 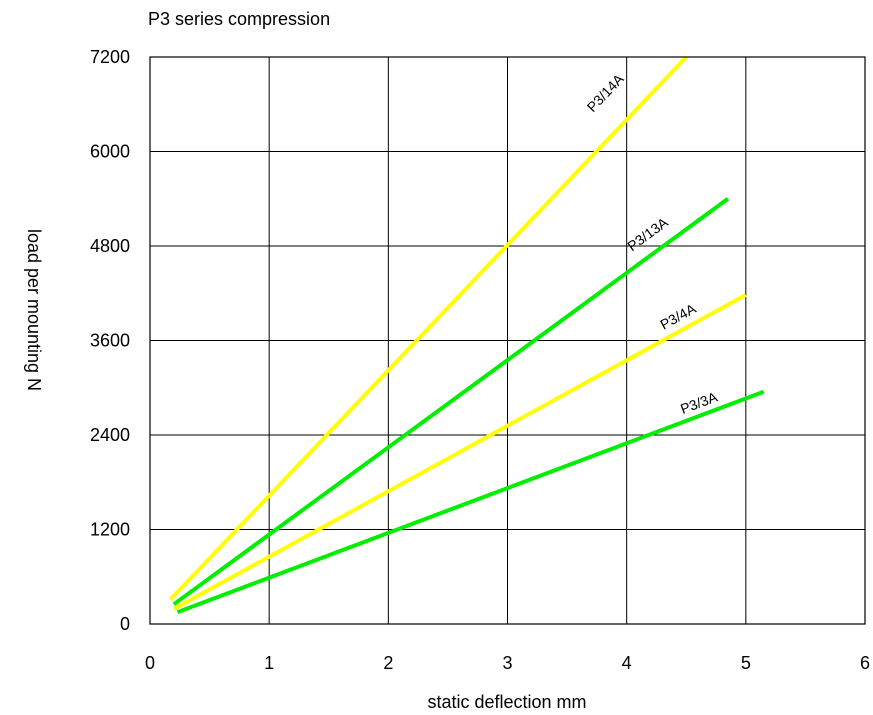 I want to click on x-tick-label: 4, so click(x=627, y=663).